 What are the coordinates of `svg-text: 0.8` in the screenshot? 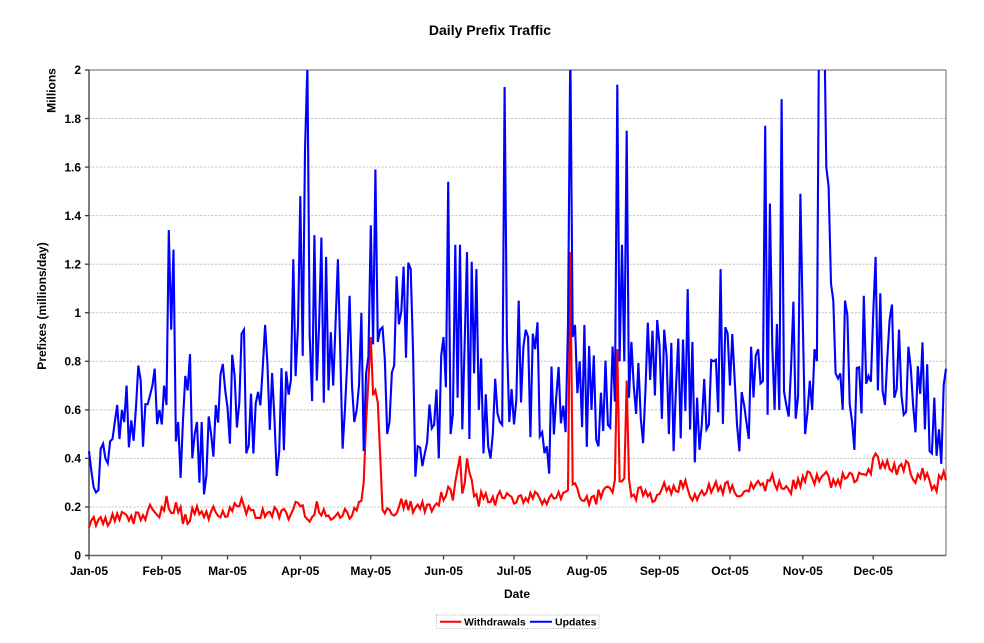 It's located at (72, 362).